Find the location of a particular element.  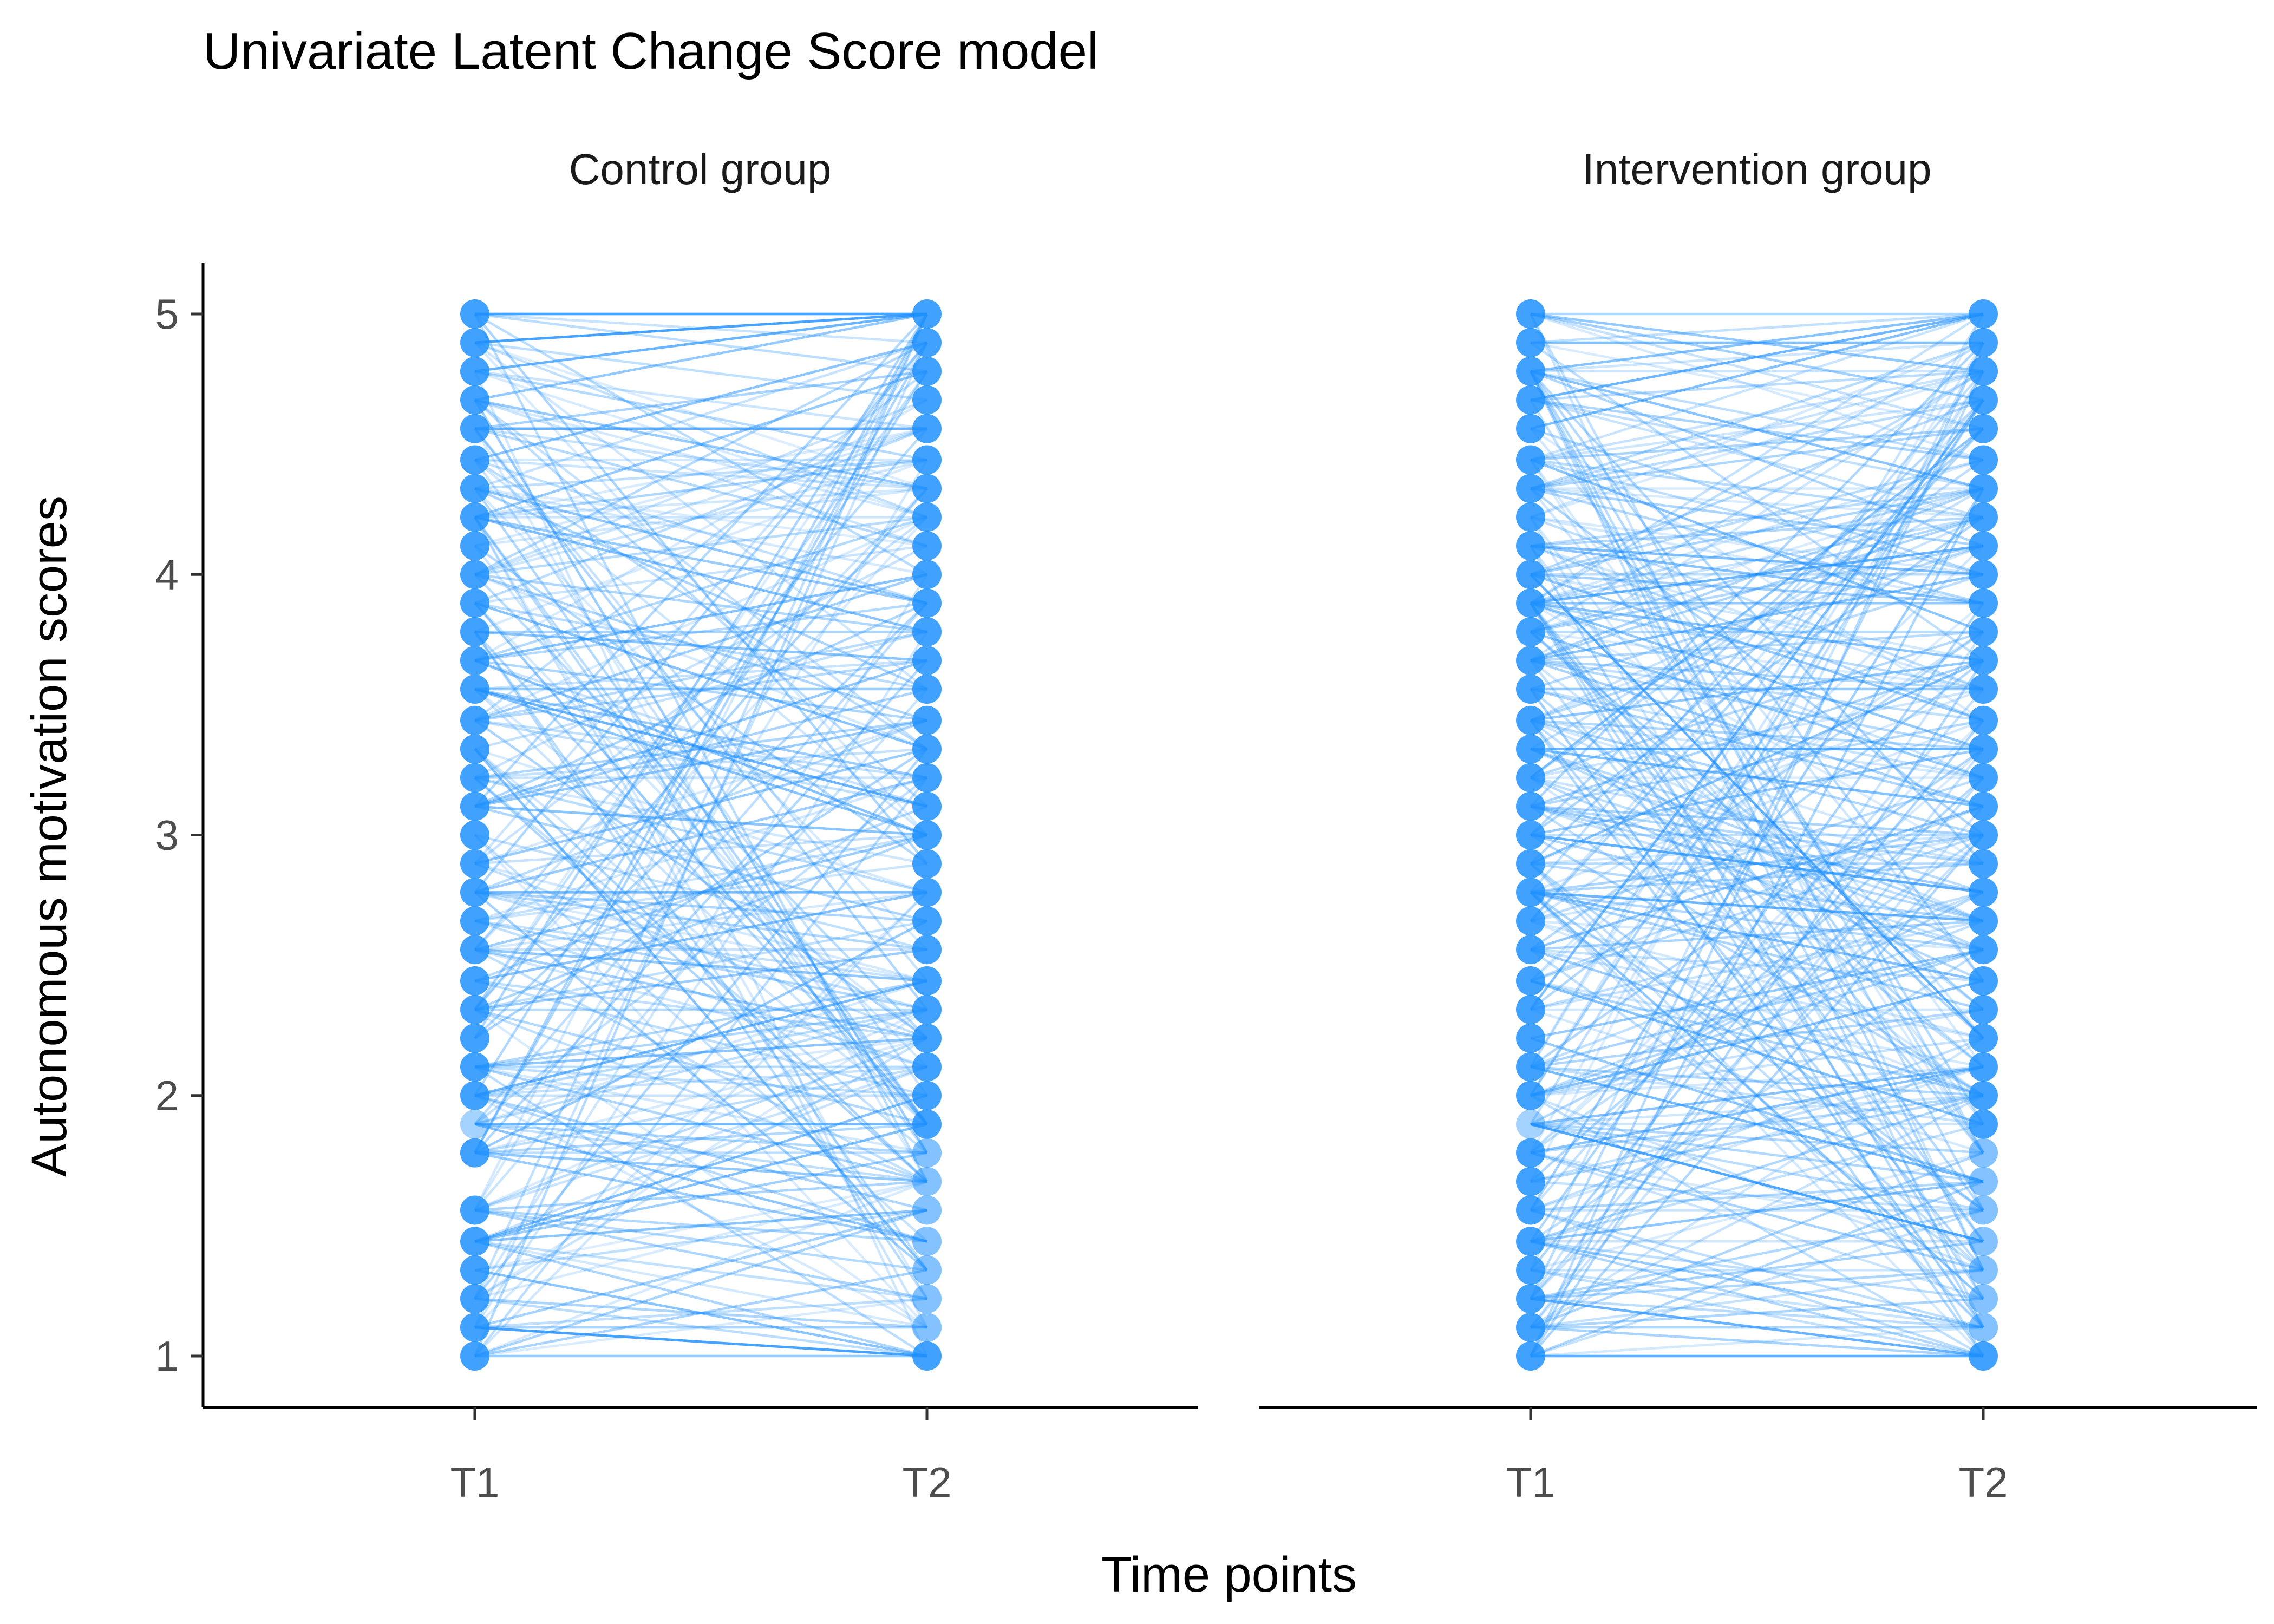

y-axis-ticks: 1 2 3 4 5 is located at coordinates (179, 835).